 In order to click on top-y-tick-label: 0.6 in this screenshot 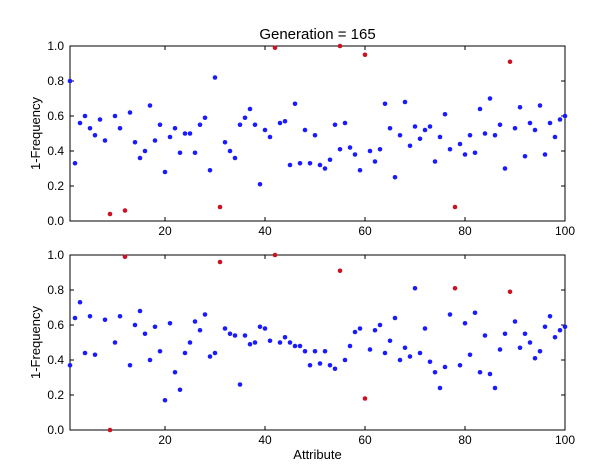, I will do `click(55, 116)`.